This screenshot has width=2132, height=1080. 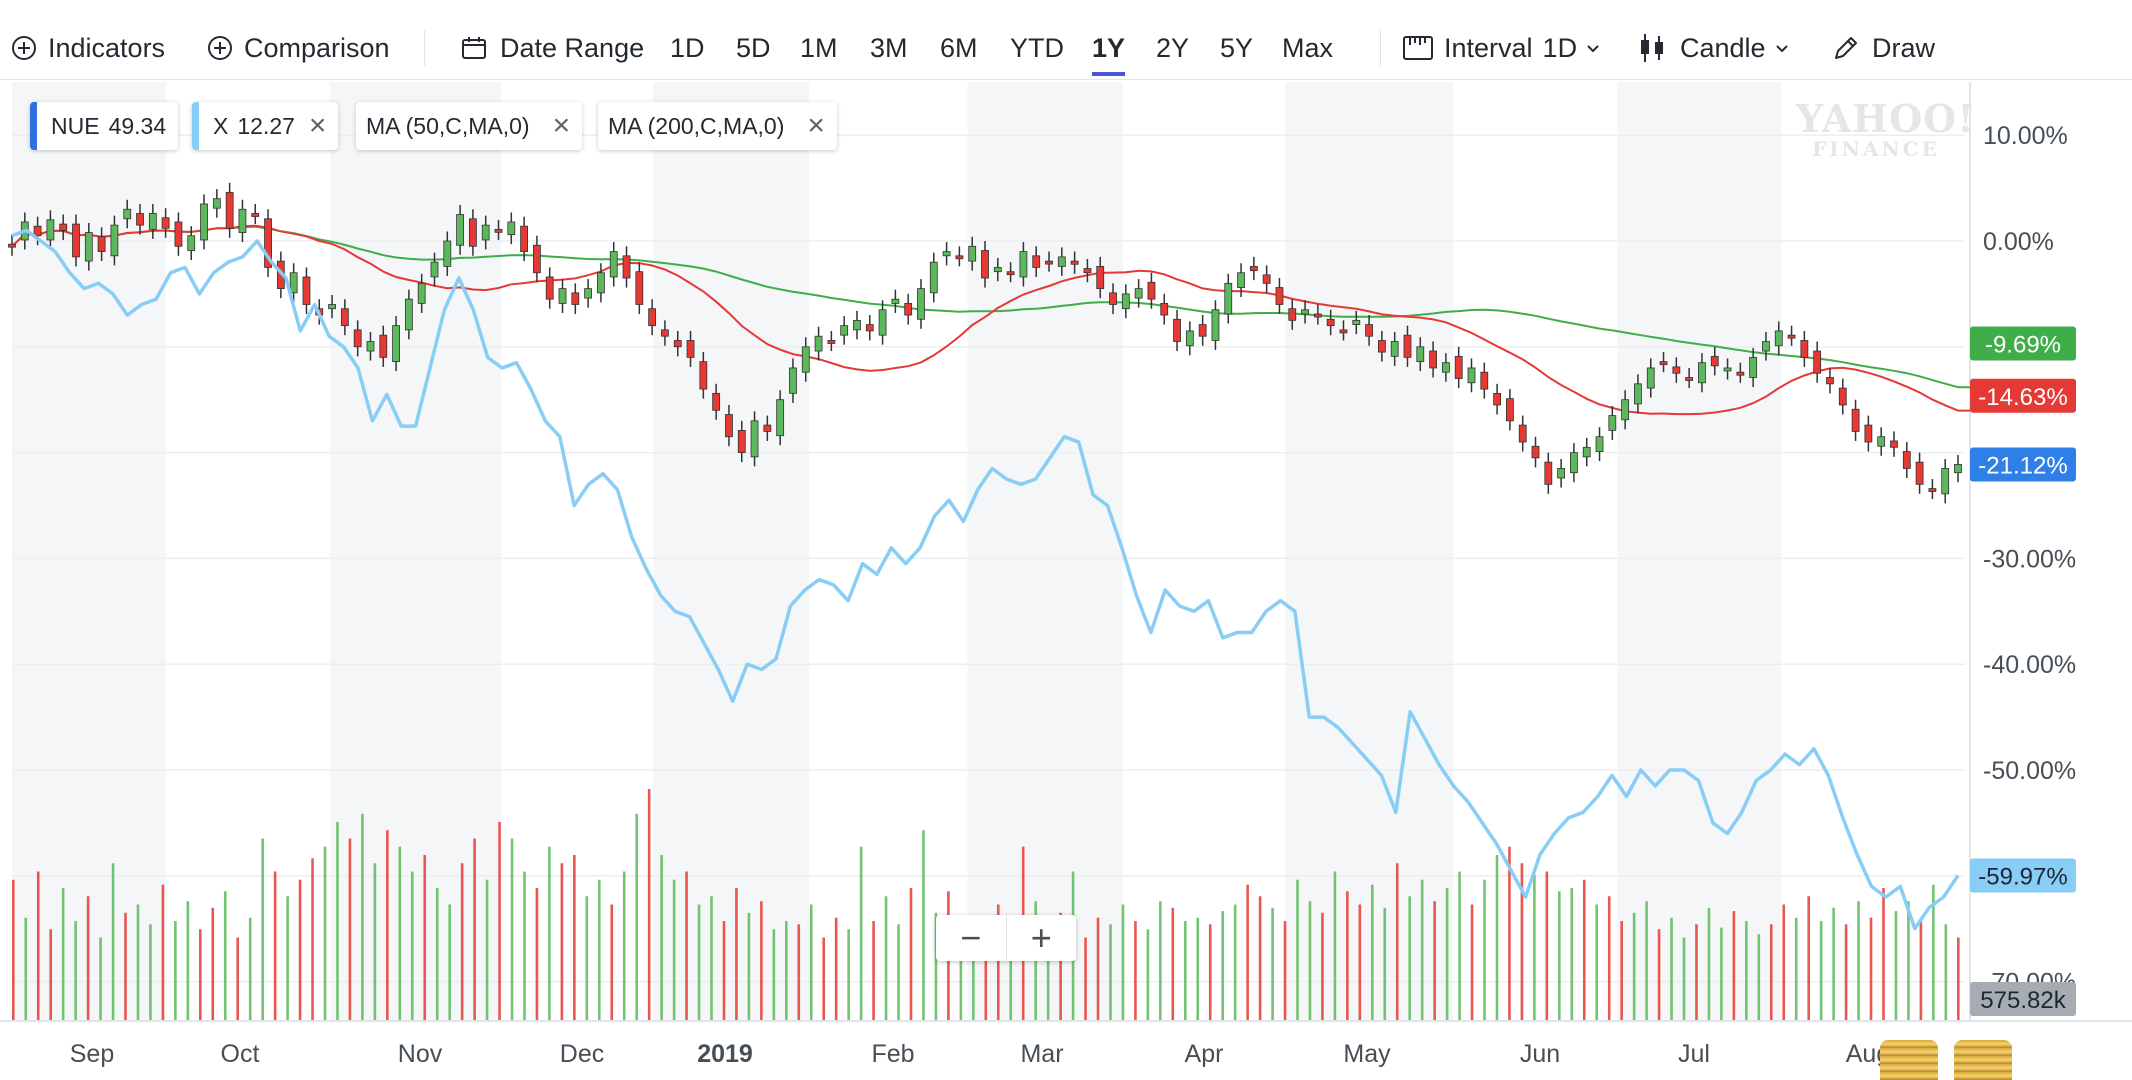 What do you see at coordinates (1540, 1054) in the screenshot?
I see `x-tick-label: Jun` at bounding box center [1540, 1054].